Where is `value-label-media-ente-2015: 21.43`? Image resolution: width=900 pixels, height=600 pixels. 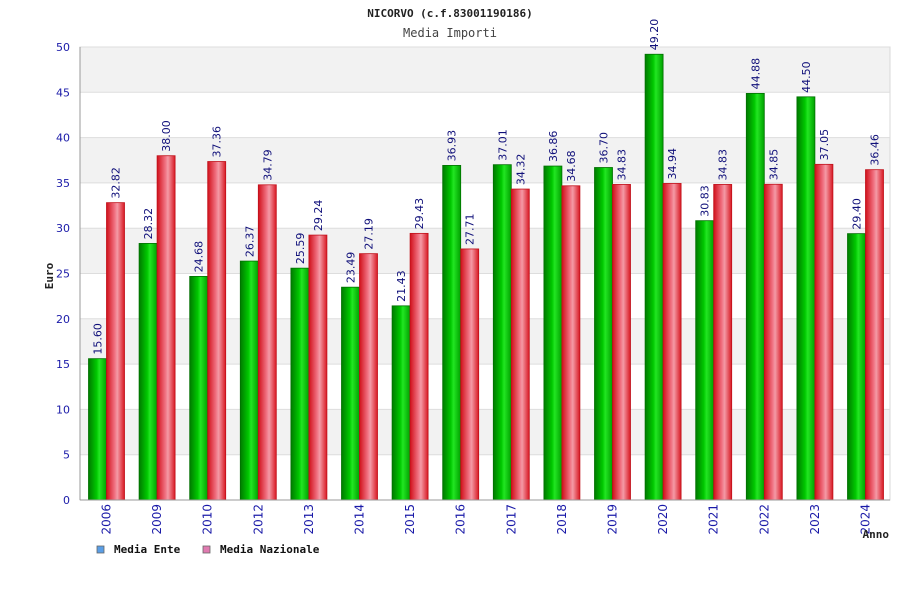
value-label-media-ente-2015: 21.43 is located at coordinates (401, 286).